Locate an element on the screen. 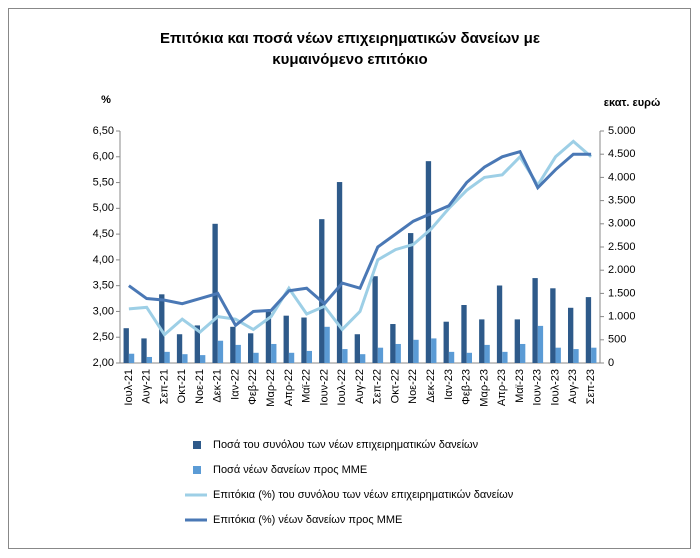  y-tick-label: 3,00 is located at coordinates (103, 311).